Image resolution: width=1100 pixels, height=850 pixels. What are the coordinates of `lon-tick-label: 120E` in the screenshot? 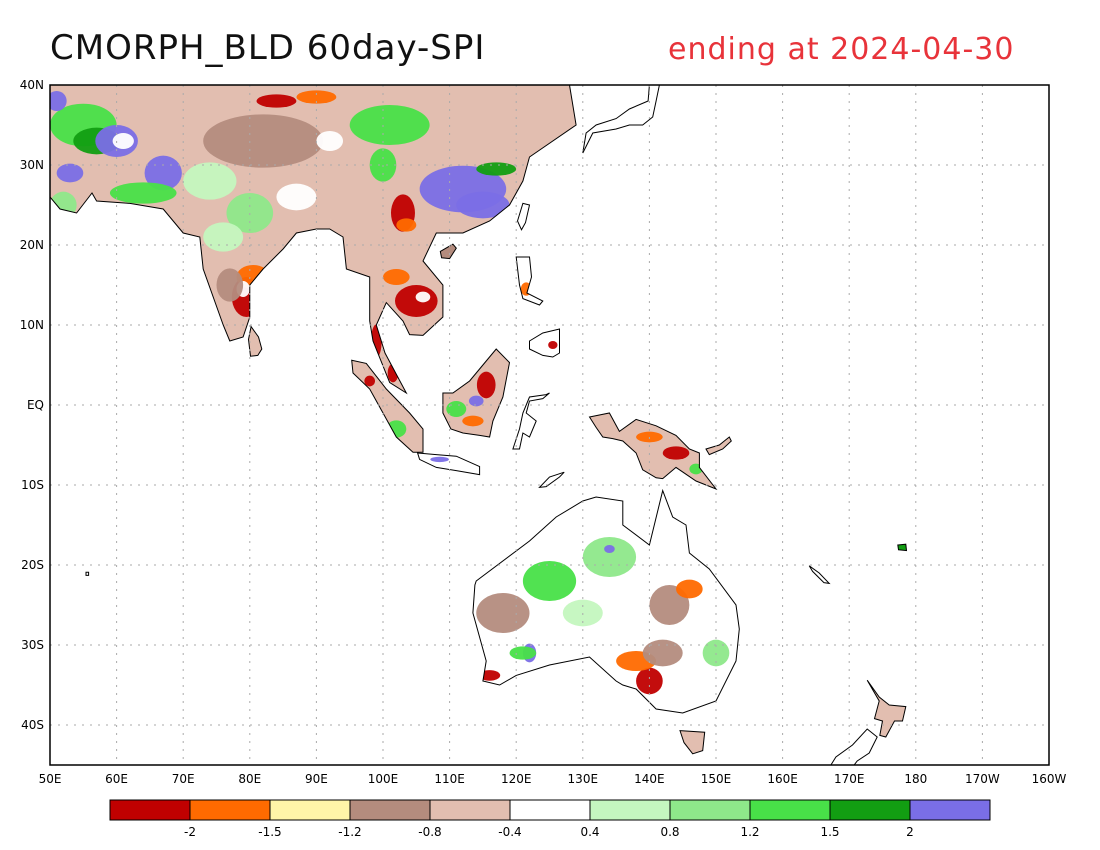 It's located at (516, 779).